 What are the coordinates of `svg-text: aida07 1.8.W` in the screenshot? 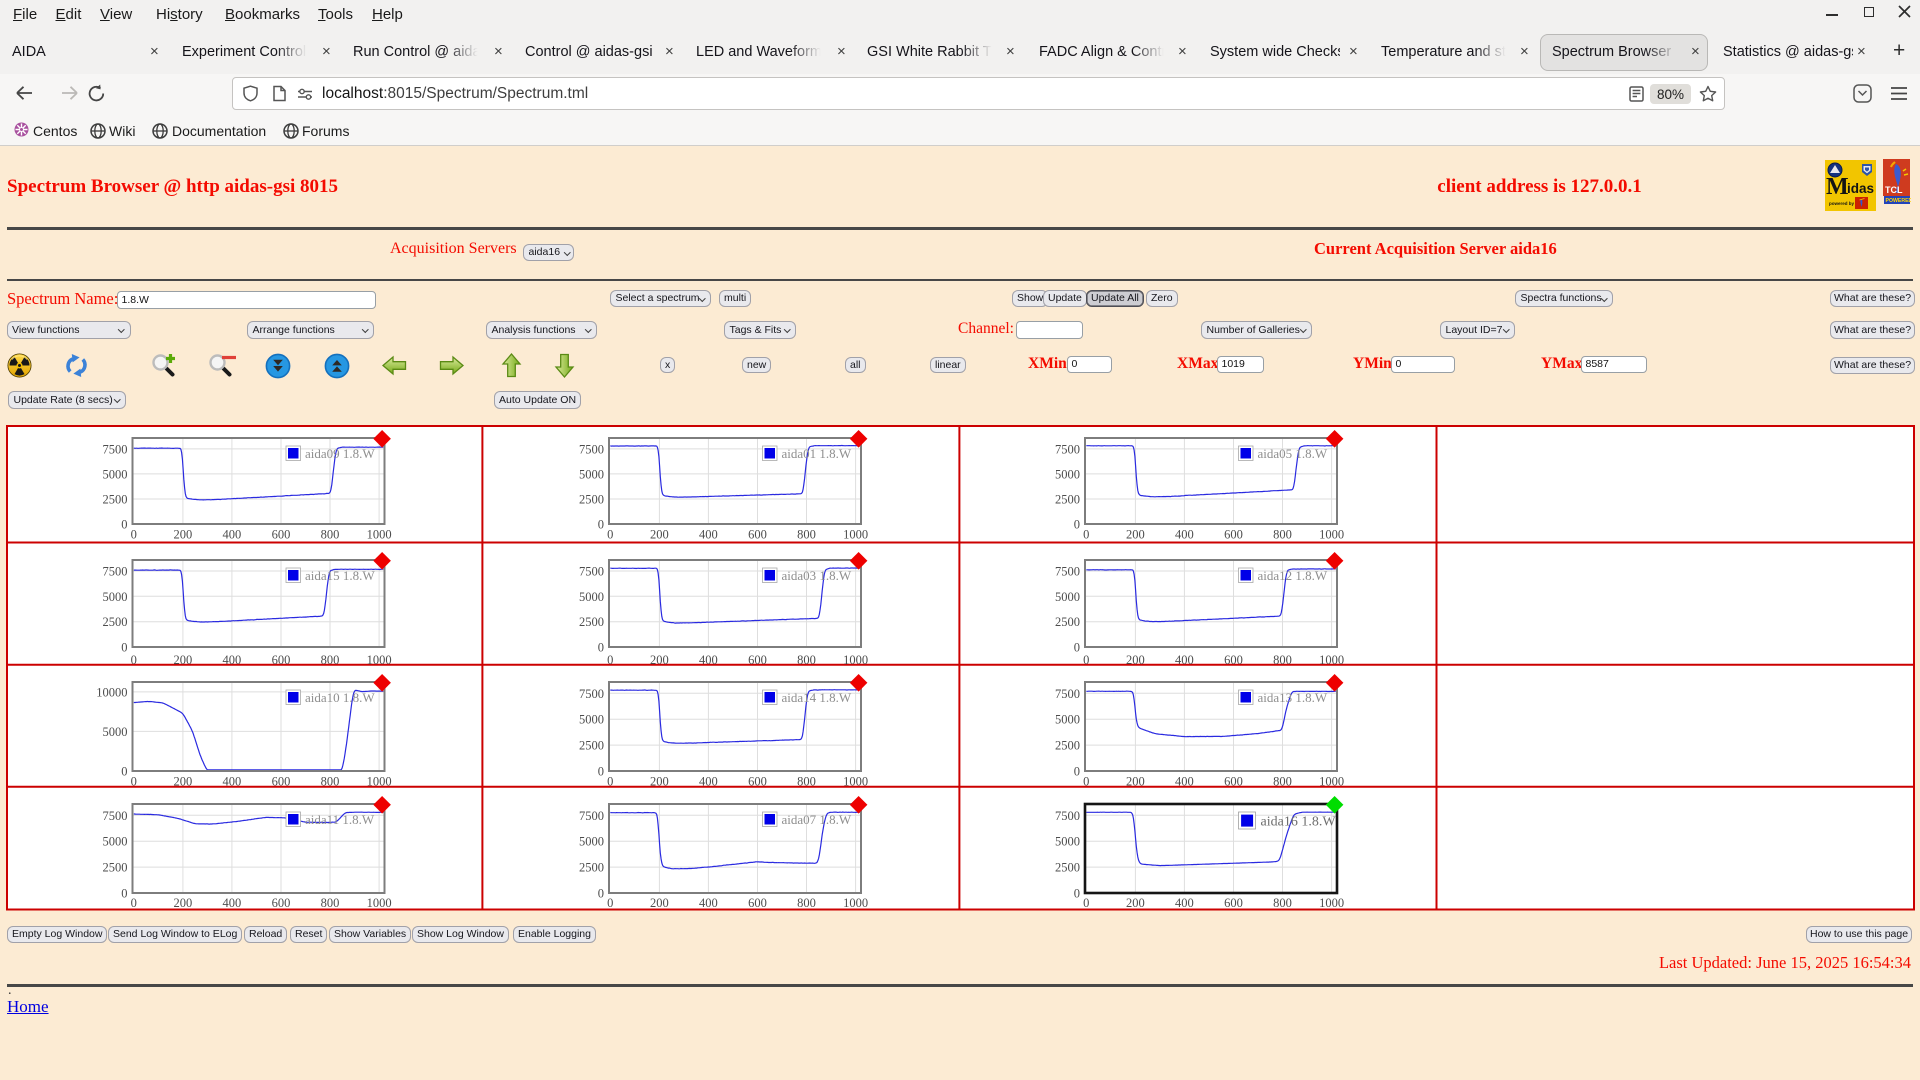 It's located at (816, 819).